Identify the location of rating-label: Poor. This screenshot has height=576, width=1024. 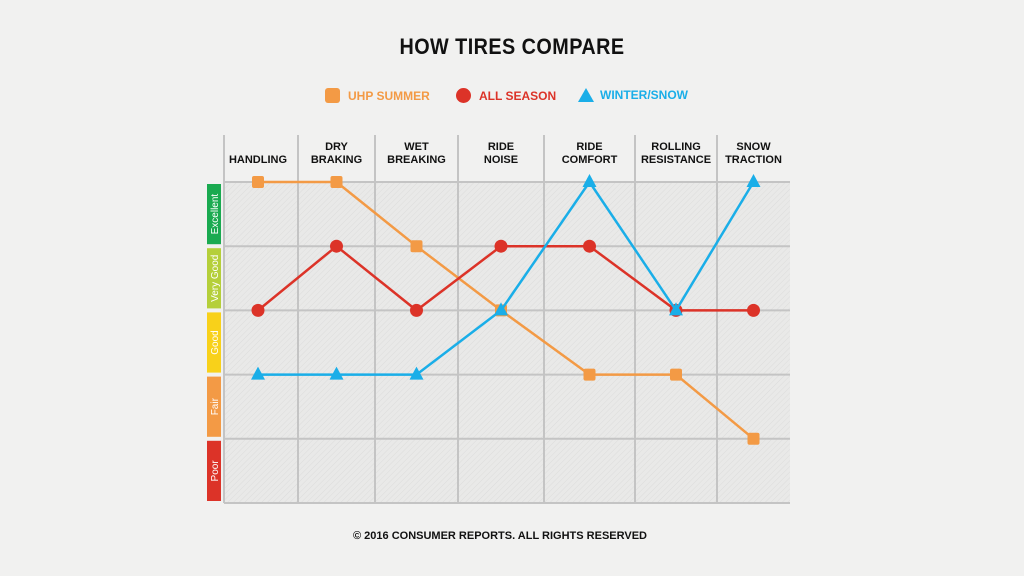
(215, 471).